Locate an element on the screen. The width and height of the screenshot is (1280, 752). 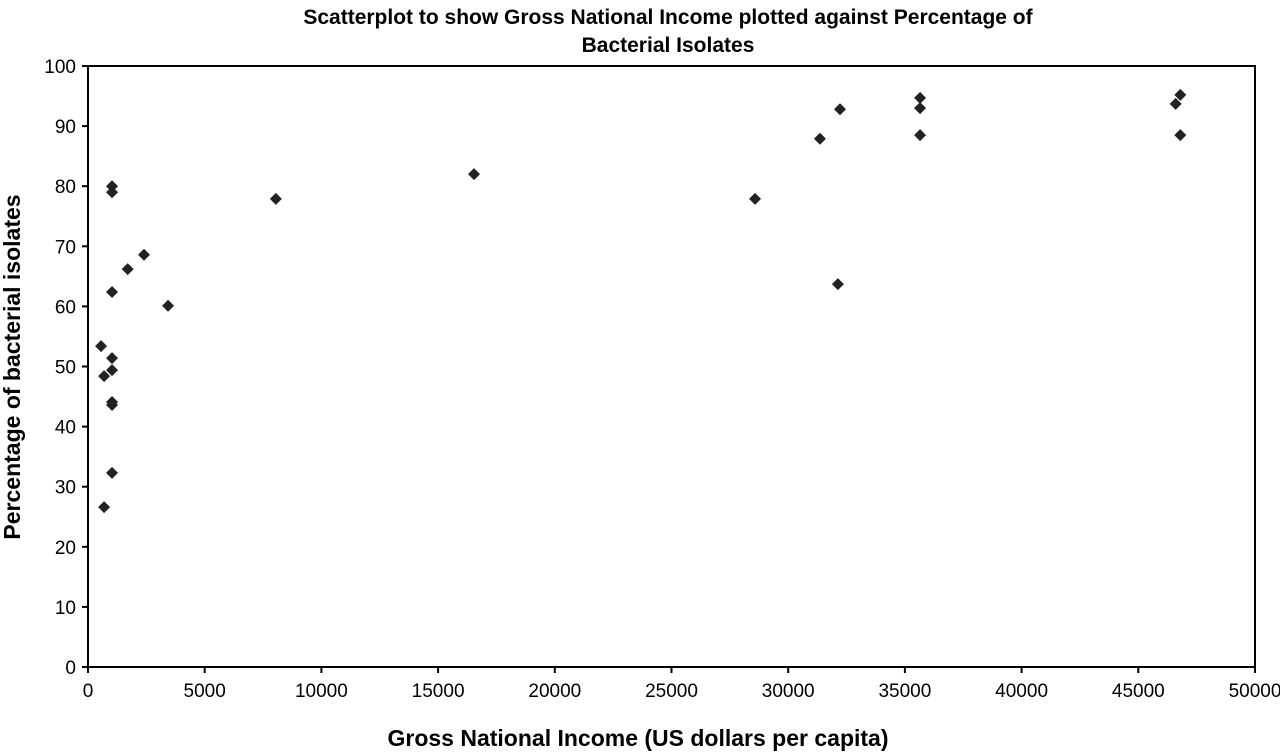
x-tick-label: 0 is located at coordinates (88, 691).